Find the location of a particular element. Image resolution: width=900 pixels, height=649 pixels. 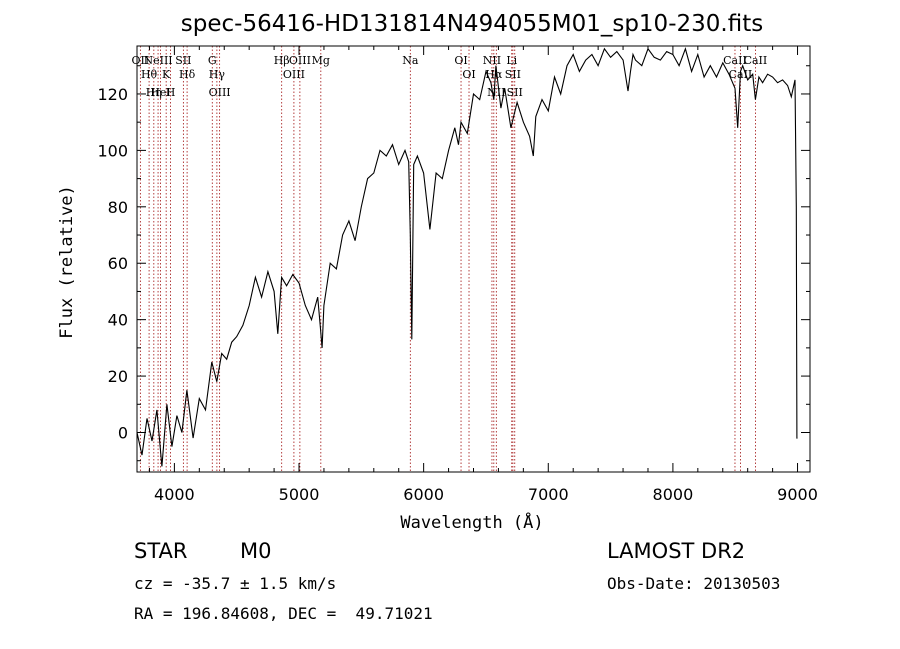

line-marker-label: Hθ is located at coordinates (149, 74).